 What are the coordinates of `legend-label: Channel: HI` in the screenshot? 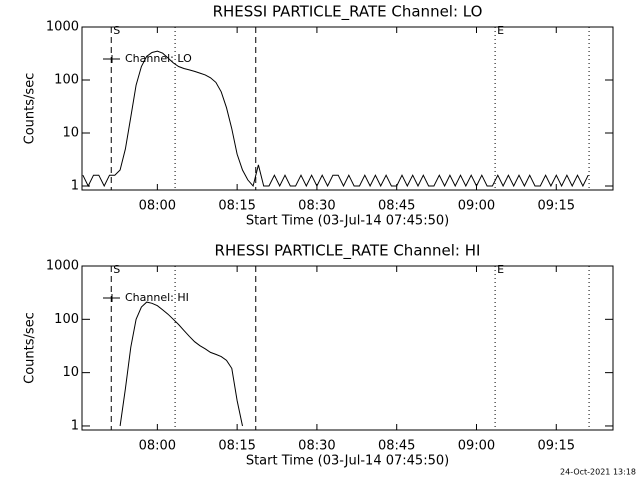 It's located at (157, 297).